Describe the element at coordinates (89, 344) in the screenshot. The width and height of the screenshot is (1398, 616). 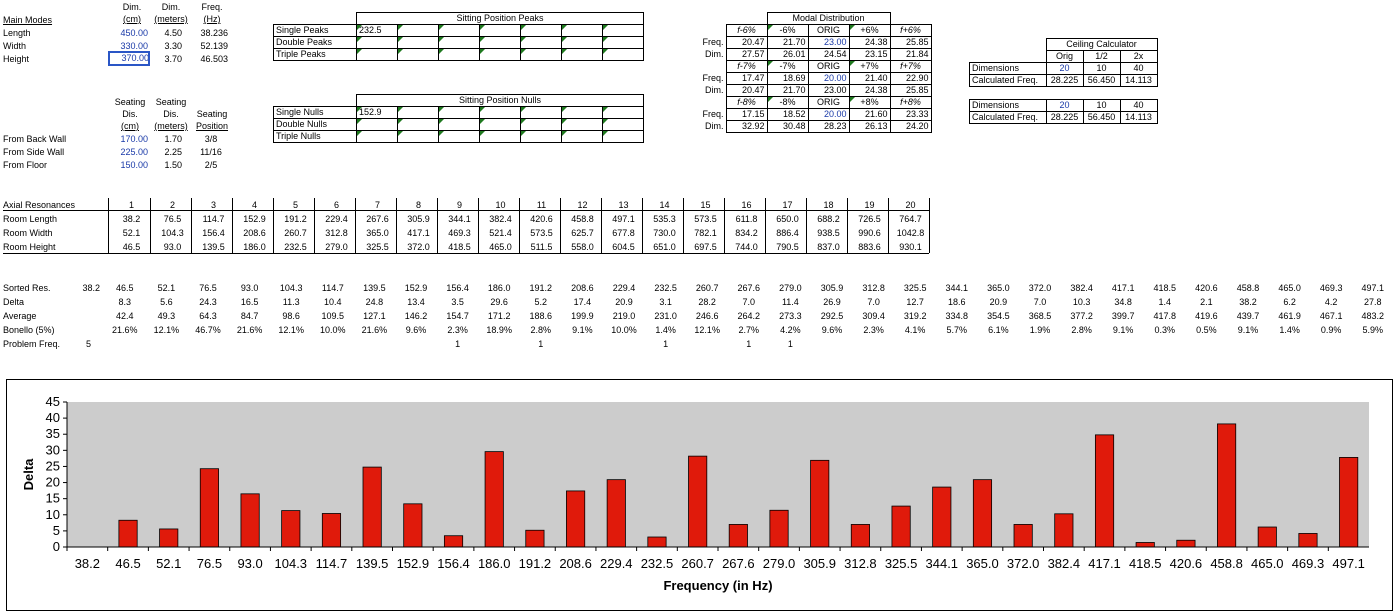
I see `problem-count: 5` at that location.